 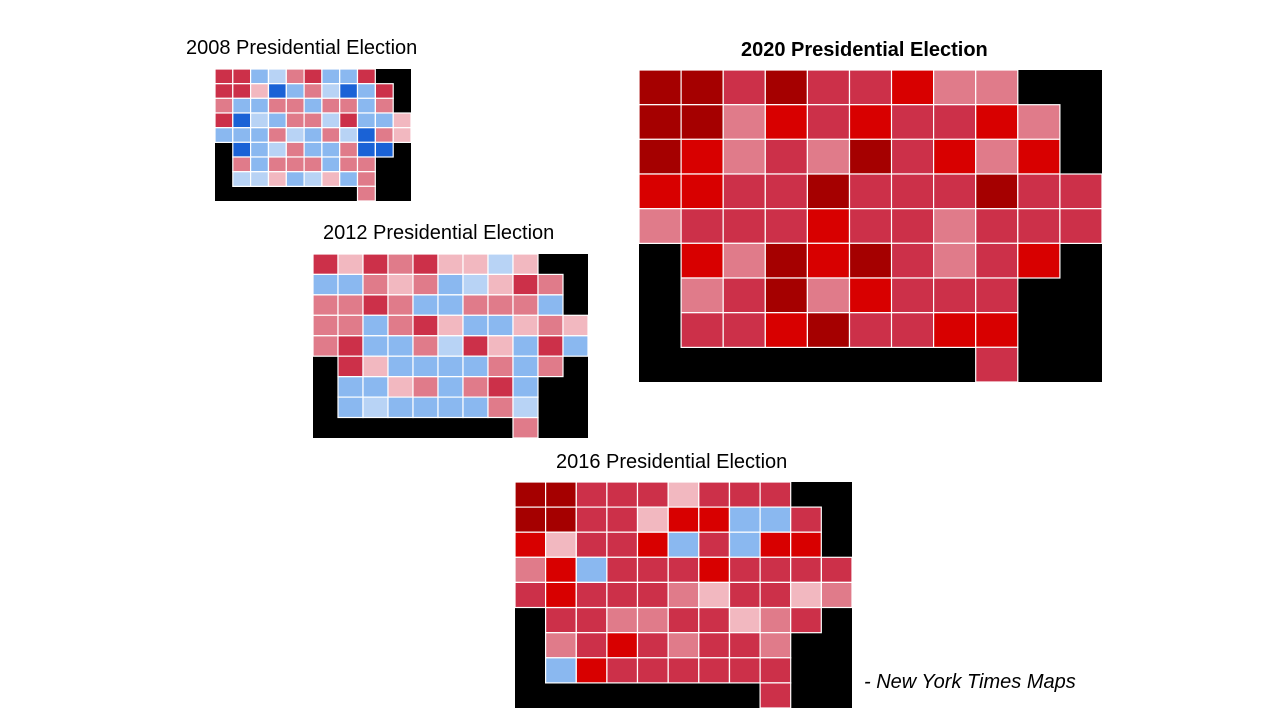 What do you see at coordinates (970, 682) in the screenshot?
I see `source-credit: - New York Times Maps` at bounding box center [970, 682].